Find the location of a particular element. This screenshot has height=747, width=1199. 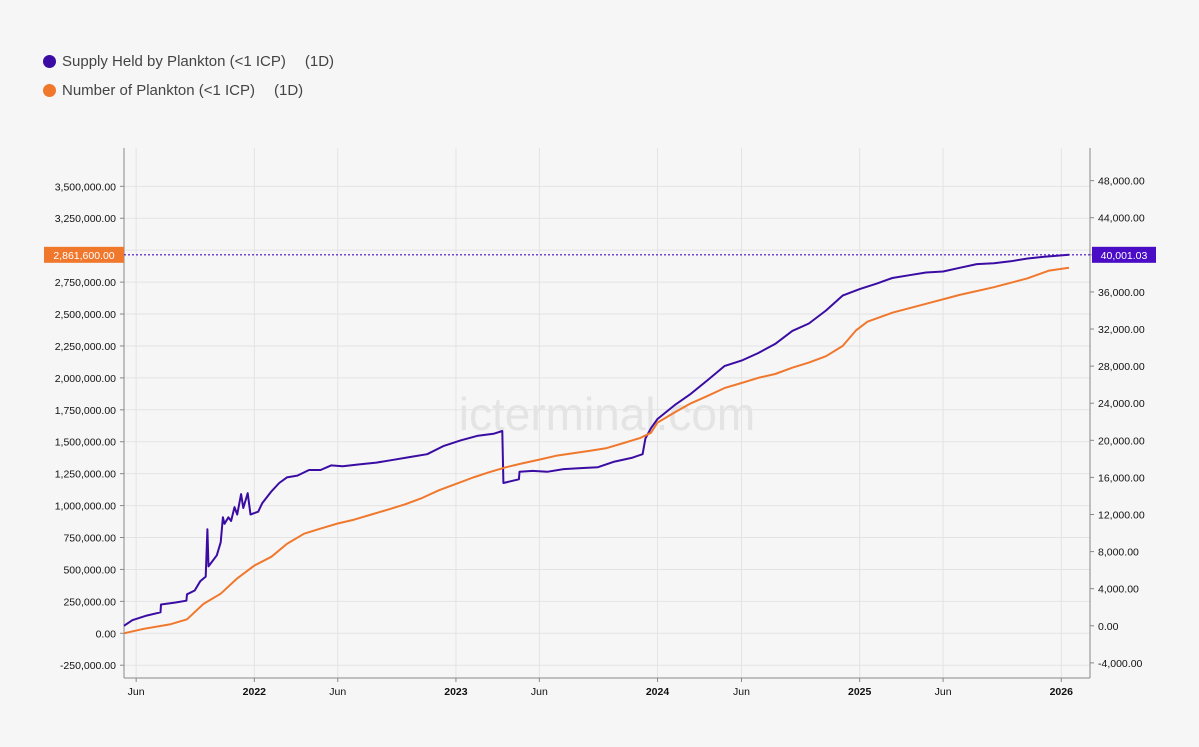

y-right-tick-label: 12,000.00 is located at coordinates (1121, 516).